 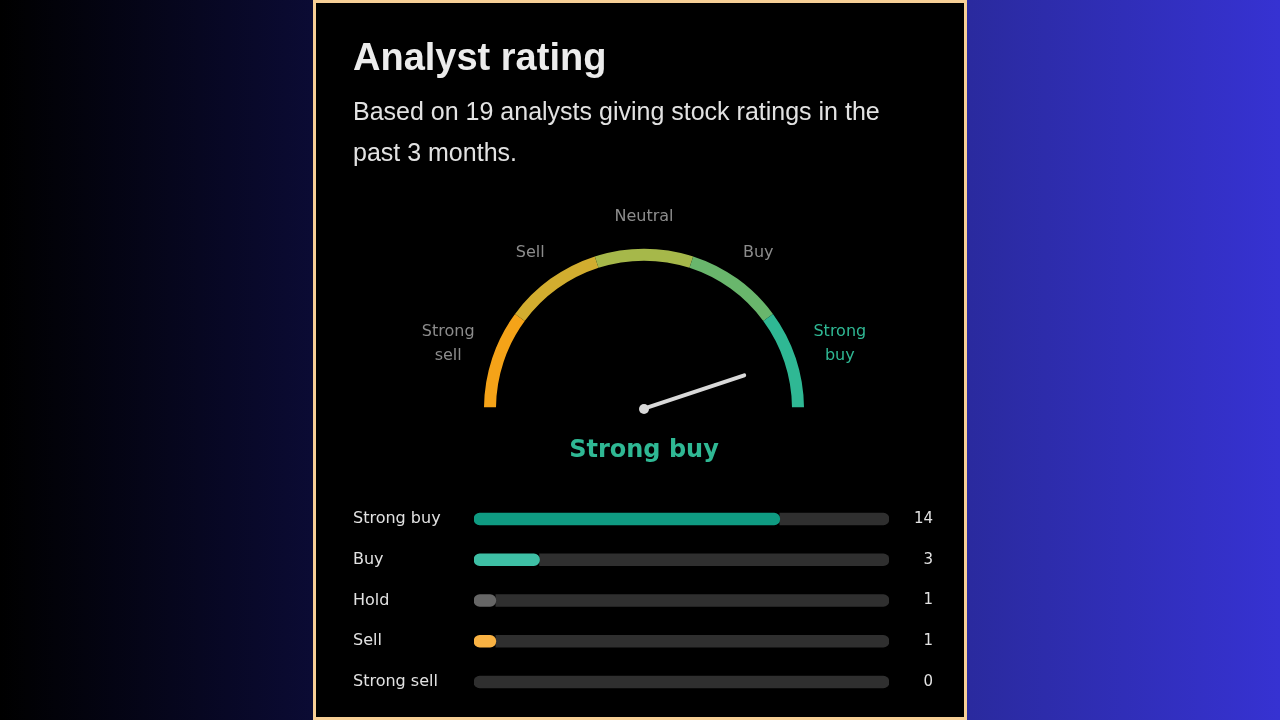 I want to click on data-label: 0, so click(x=928, y=680).